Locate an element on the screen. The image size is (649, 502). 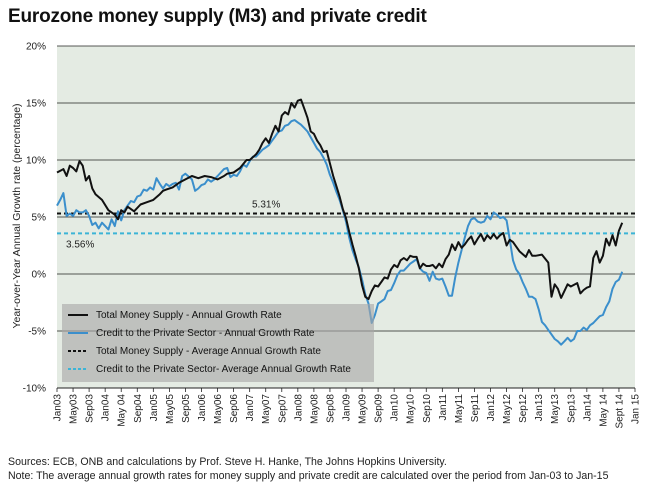
x-tick-label: Jan14 is located at coordinates (587, 408).